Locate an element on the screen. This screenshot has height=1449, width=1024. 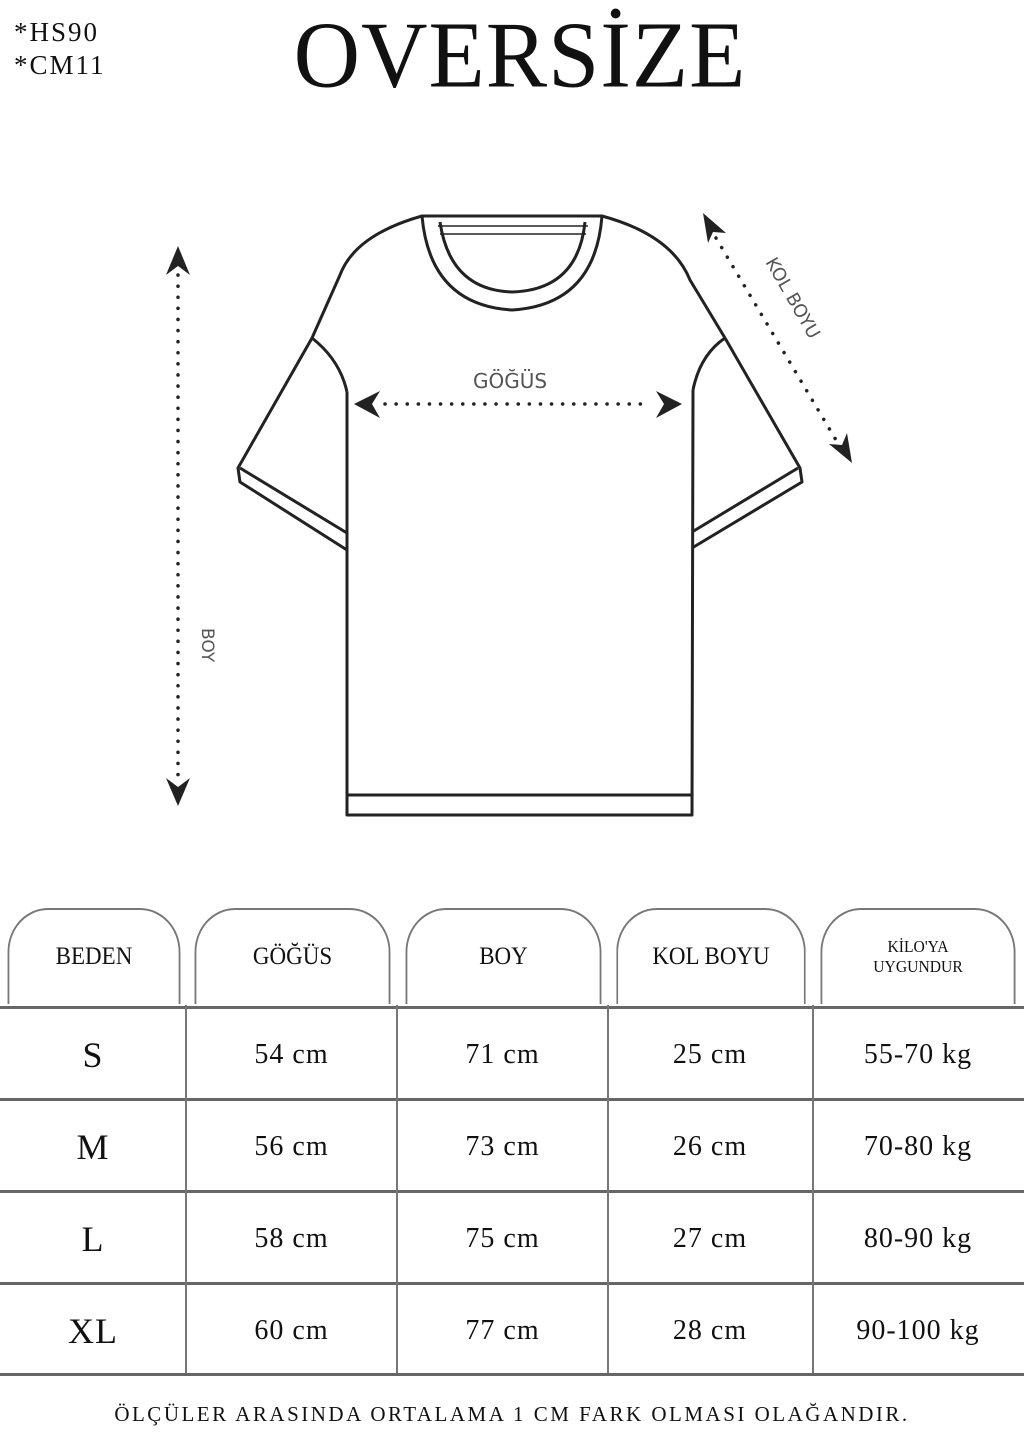
header-weight: KİLO'YA UYGUNDUR is located at coordinates (918, 956).